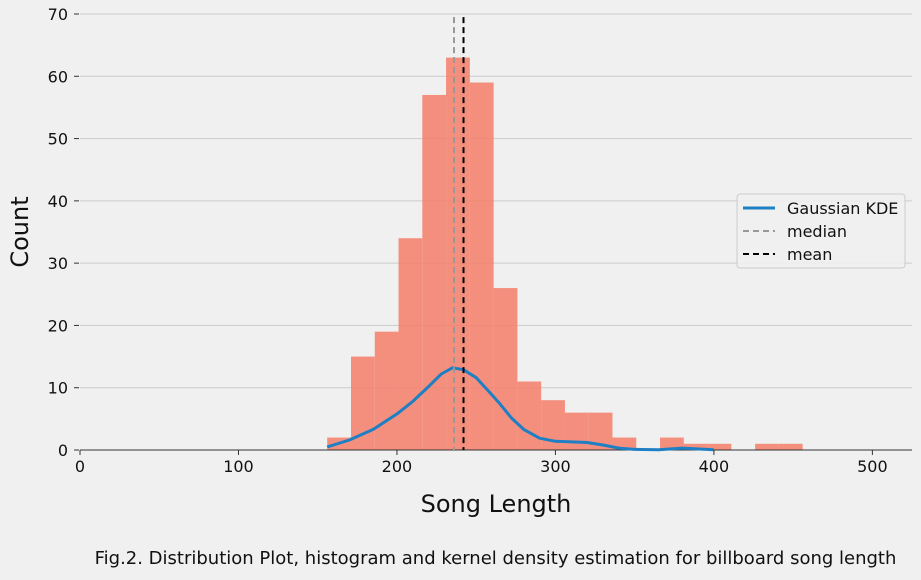  I want to click on x-tick-label: 100, so click(238, 466).